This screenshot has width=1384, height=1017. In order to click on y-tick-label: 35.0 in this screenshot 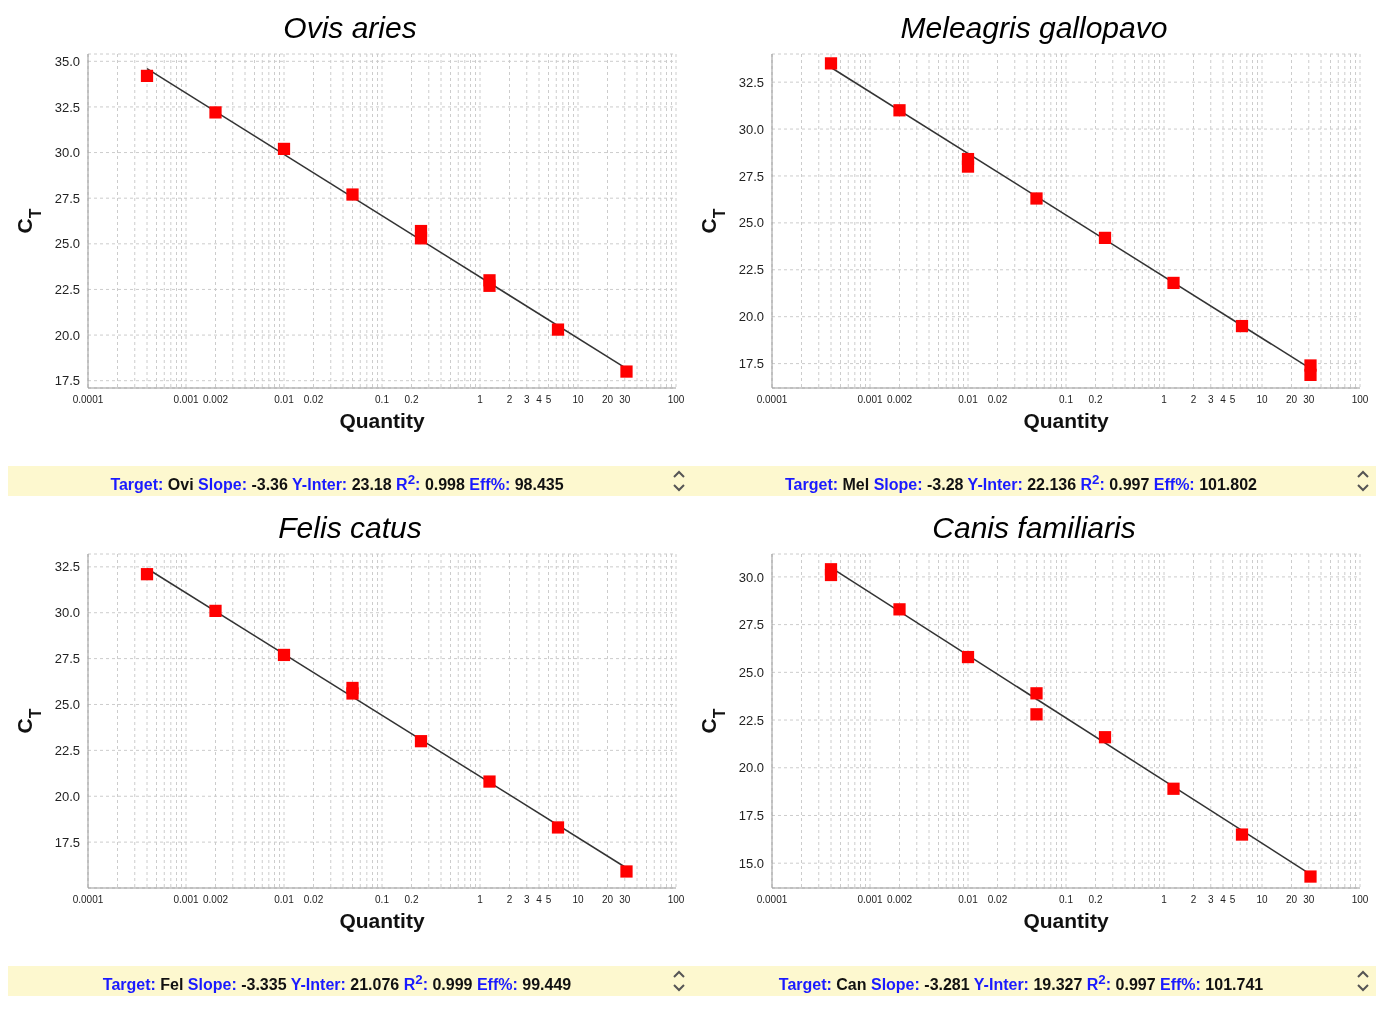, I will do `click(67, 61)`.